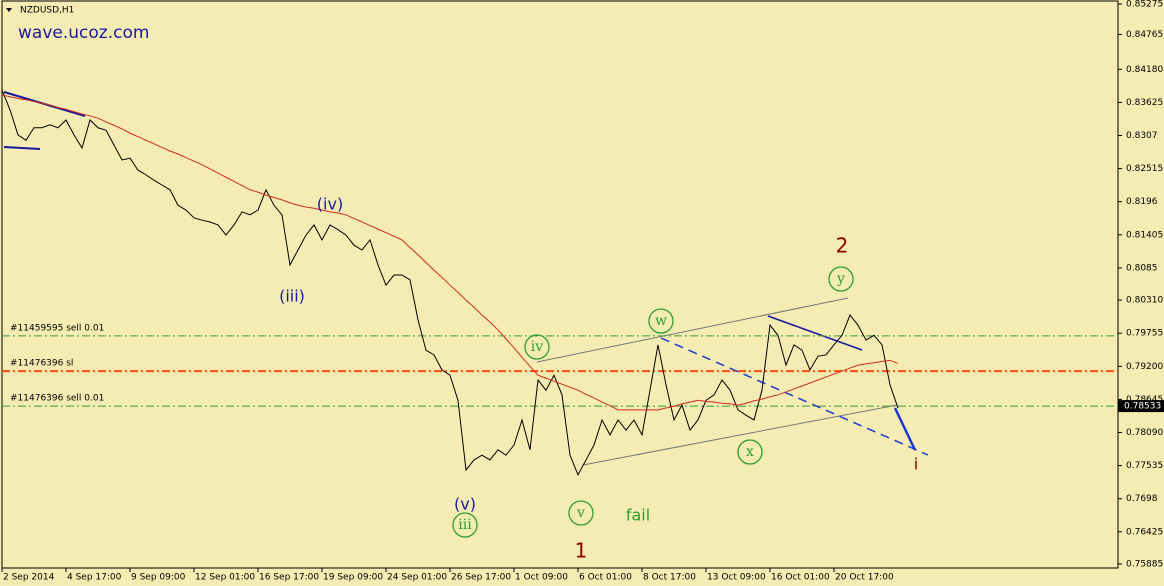 The width and height of the screenshot is (1164, 586). What do you see at coordinates (158, 578) in the screenshot?
I see `x-tick-label: 9 Sep 09:00` at bounding box center [158, 578].